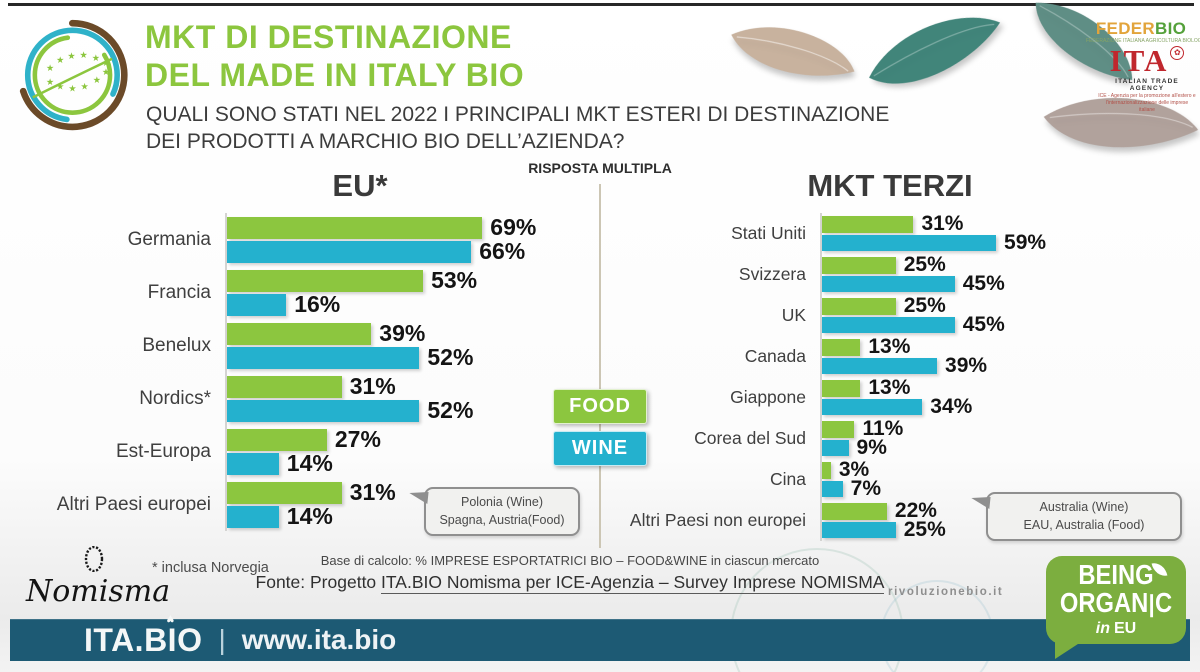 This screenshot has height=672, width=1200. What do you see at coordinates (319, 639) in the screenshot?
I see `itabio-url: www.ita.bio` at bounding box center [319, 639].